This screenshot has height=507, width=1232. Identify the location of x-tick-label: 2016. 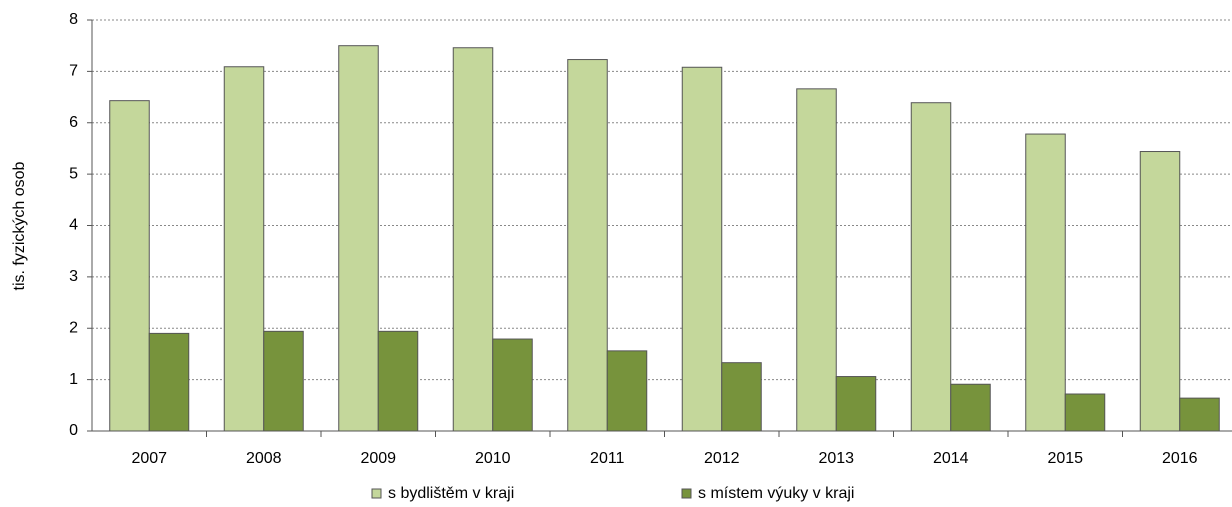
(1180, 458).